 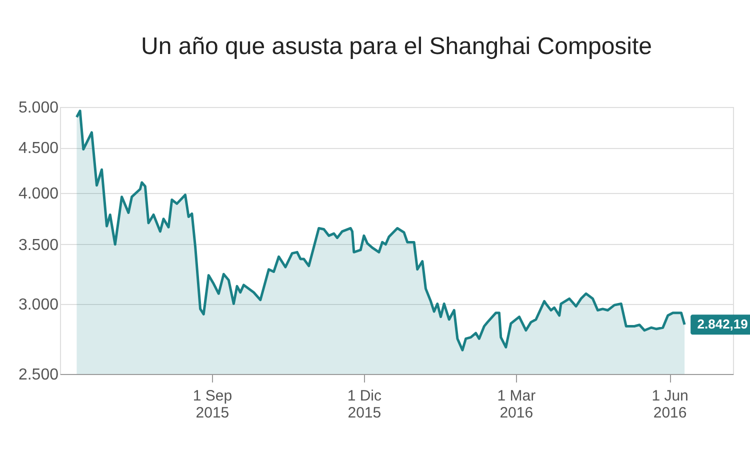 What do you see at coordinates (38, 108) in the screenshot?
I see `y-tick-label: 5.000` at bounding box center [38, 108].